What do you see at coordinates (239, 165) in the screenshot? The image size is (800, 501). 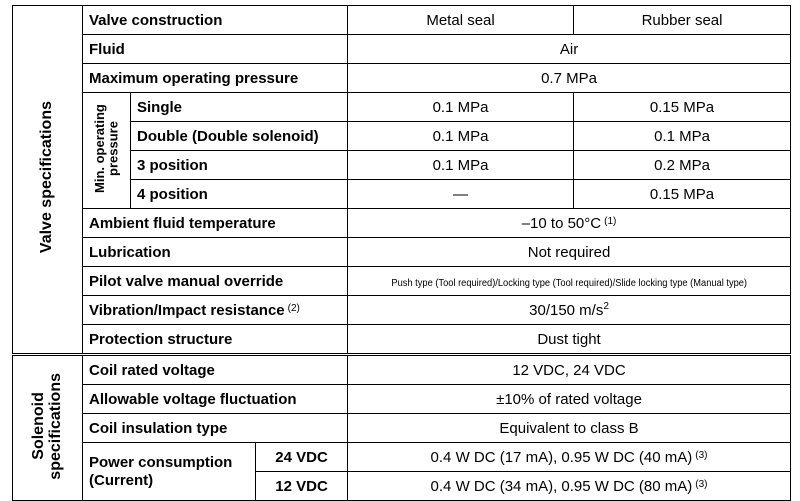 I see `label: 3 position` at bounding box center [239, 165].